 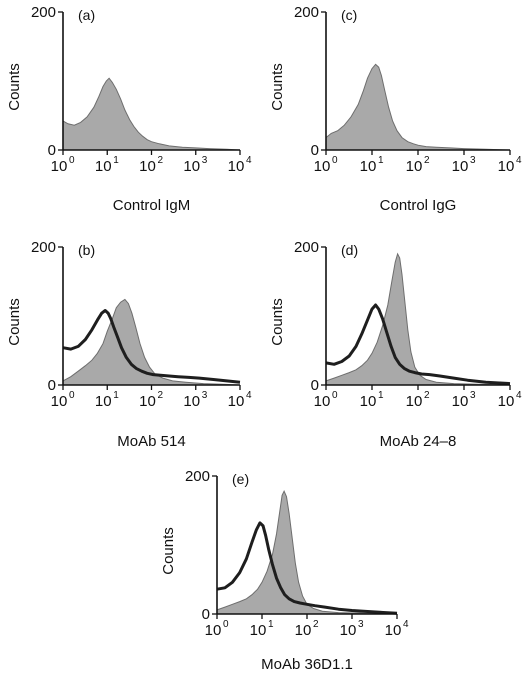 What do you see at coordinates (86, 15) in the screenshot?
I see `panel-label: (a)` at bounding box center [86, 15].